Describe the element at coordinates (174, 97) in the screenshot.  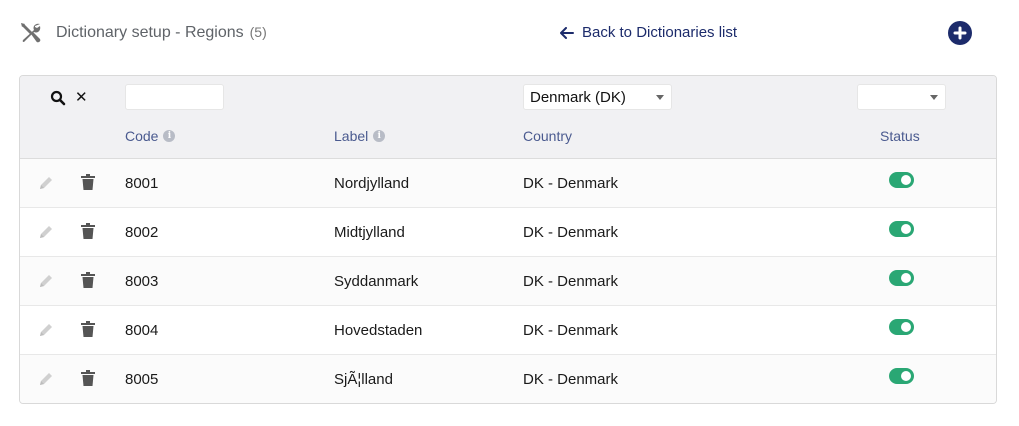
I see `code-filter-input` at that location.